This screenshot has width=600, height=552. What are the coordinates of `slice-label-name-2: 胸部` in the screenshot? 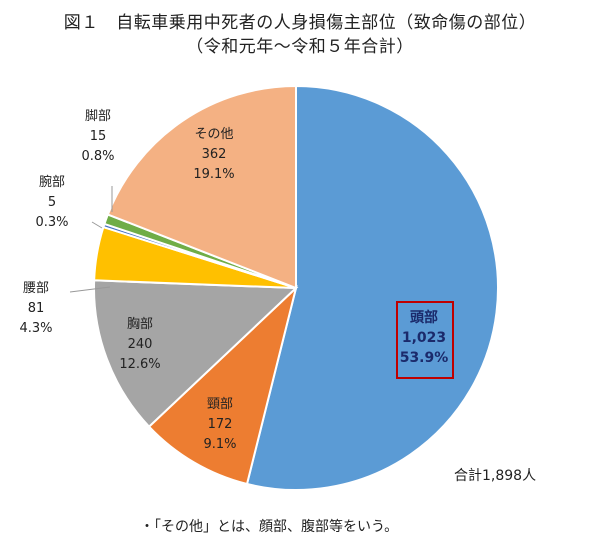 It's located at (140, 324).